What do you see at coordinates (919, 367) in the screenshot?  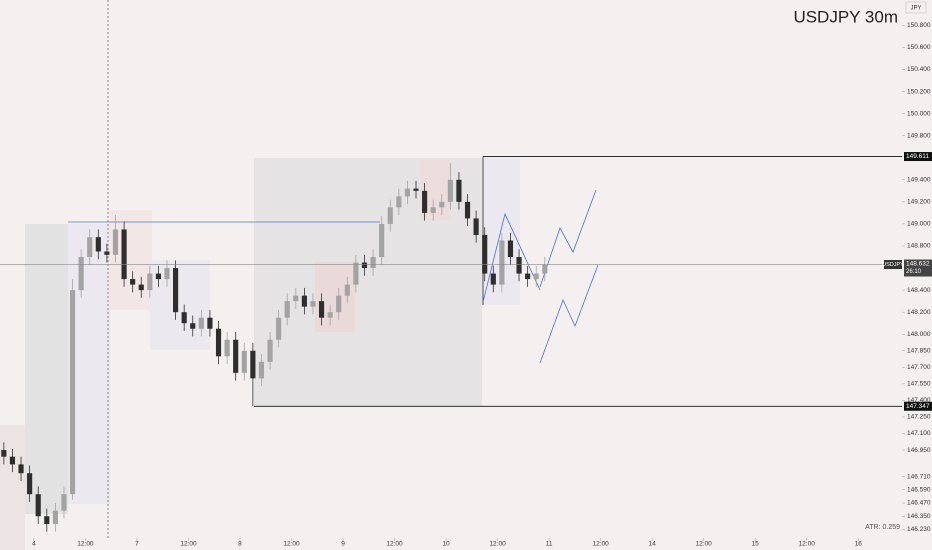 I see `y-tick-label: 147.700` at bounding box center [919, 367].